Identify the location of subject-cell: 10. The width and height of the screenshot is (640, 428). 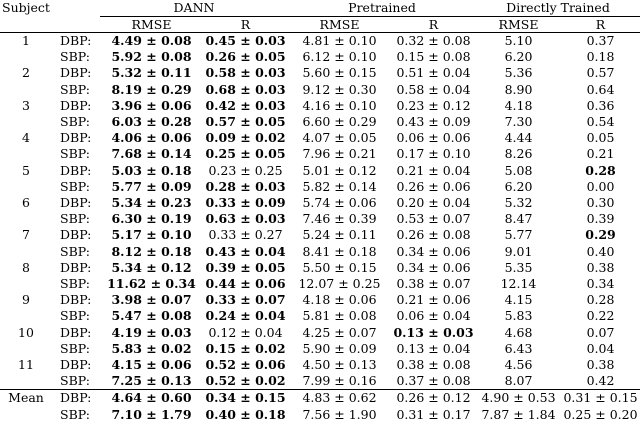
(26, 332).